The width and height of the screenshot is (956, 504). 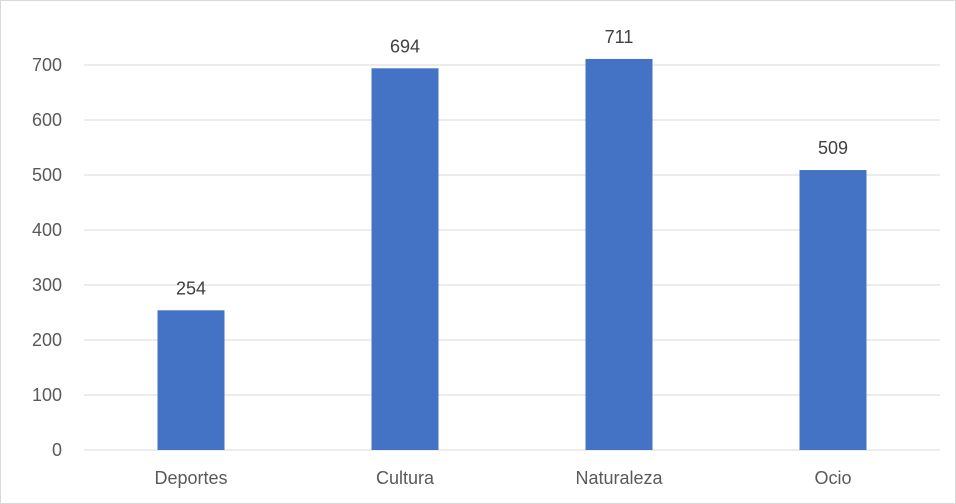 What do you see at coordinates (405, 259) in the screenshot?
I see `bar-cultura` at bounding box center [405, 259].